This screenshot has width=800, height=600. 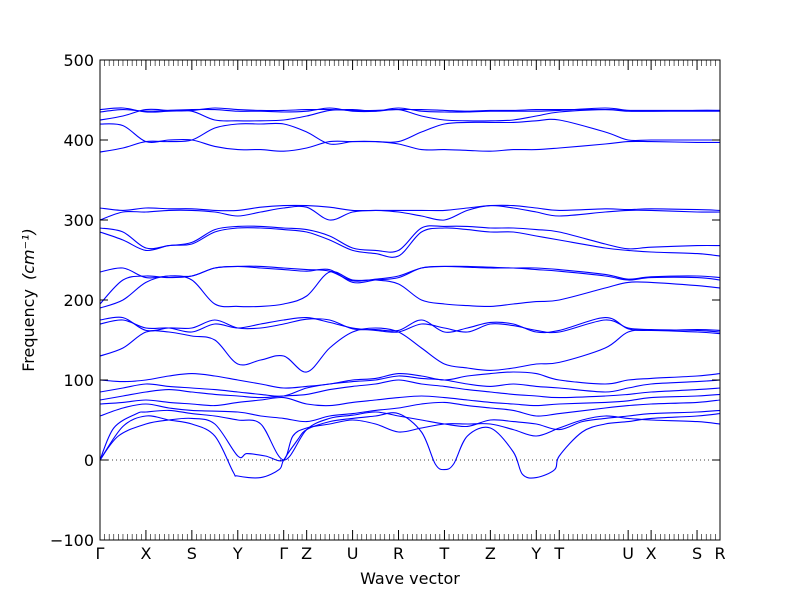 What do you see at coordinates (28, 330) in the screenshot?
I see `y-axis-title-text: Frequency` at bounding box center [28, 330].